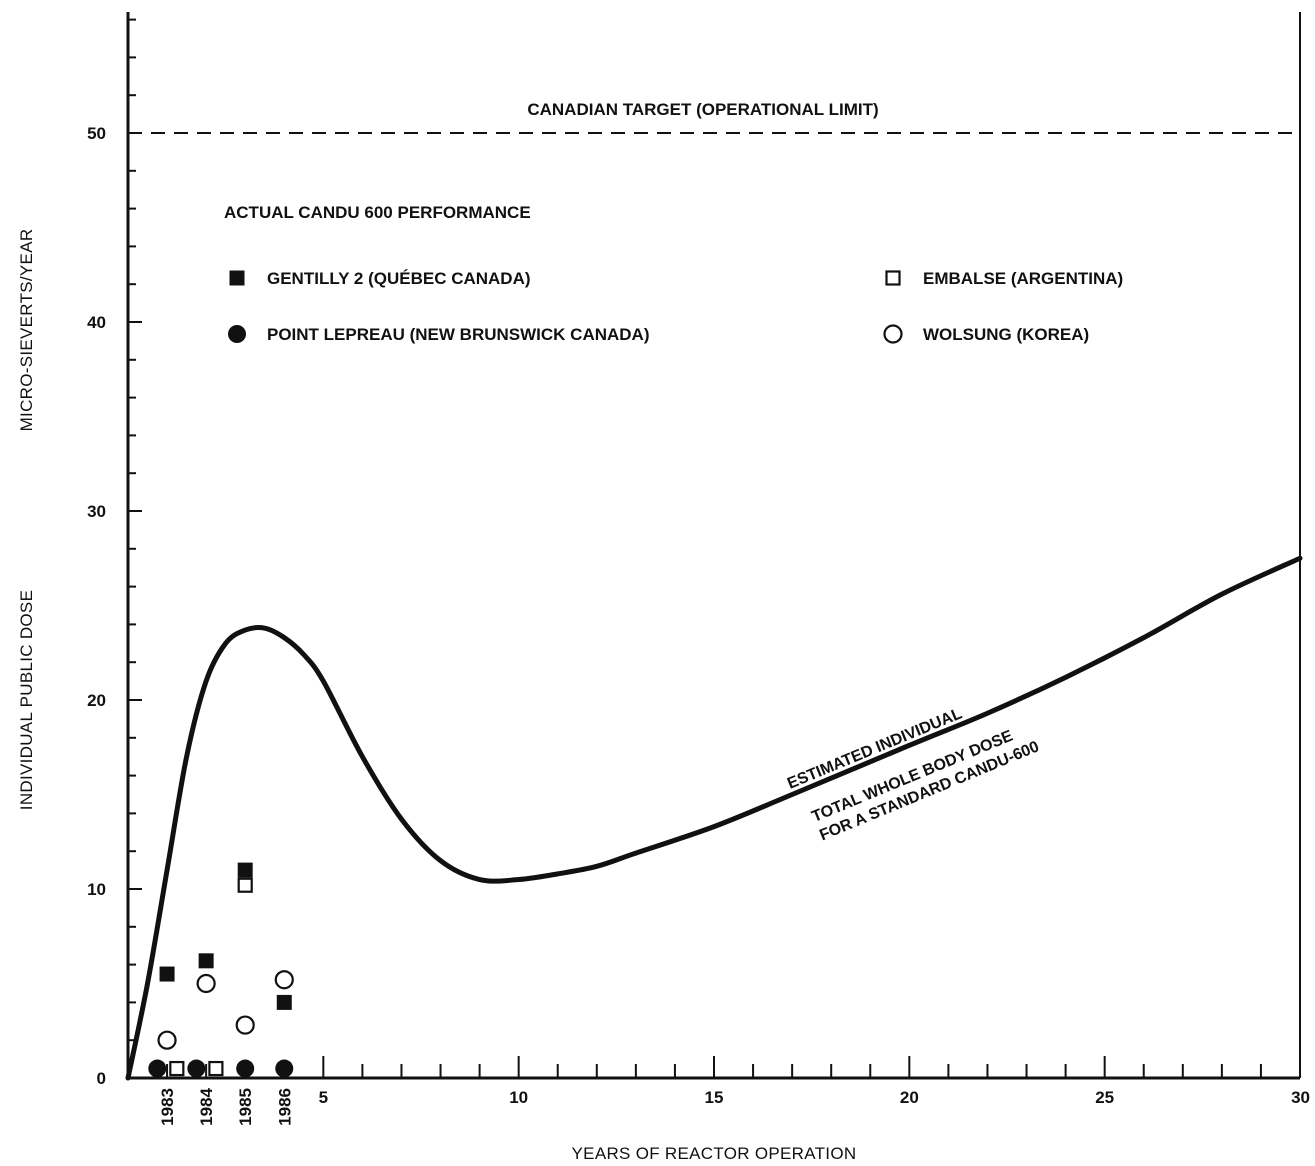 This screenshot has width=1315, height=1166. I want to click on x-tick-label: 15, so click(714, 1097).